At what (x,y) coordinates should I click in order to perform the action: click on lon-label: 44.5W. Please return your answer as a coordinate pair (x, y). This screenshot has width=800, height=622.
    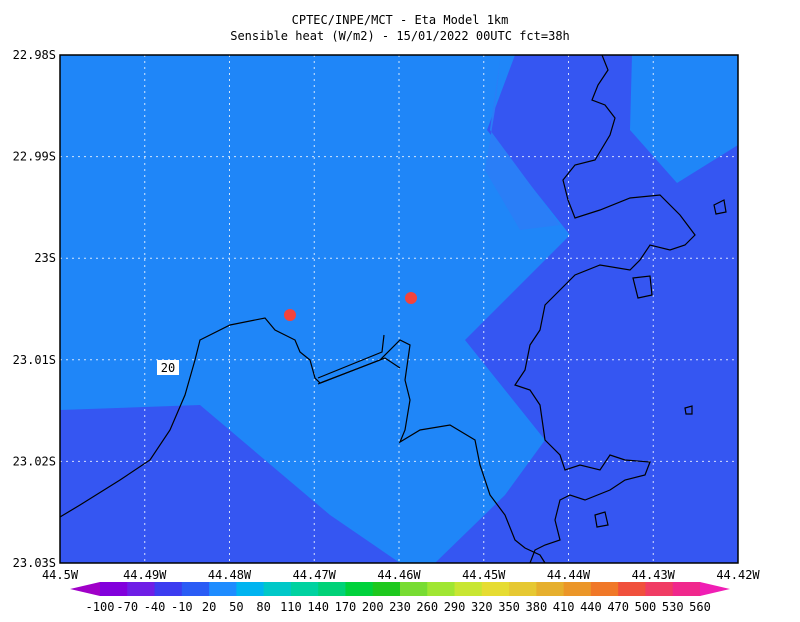
    Looking at the image, I should click on (60, 575).